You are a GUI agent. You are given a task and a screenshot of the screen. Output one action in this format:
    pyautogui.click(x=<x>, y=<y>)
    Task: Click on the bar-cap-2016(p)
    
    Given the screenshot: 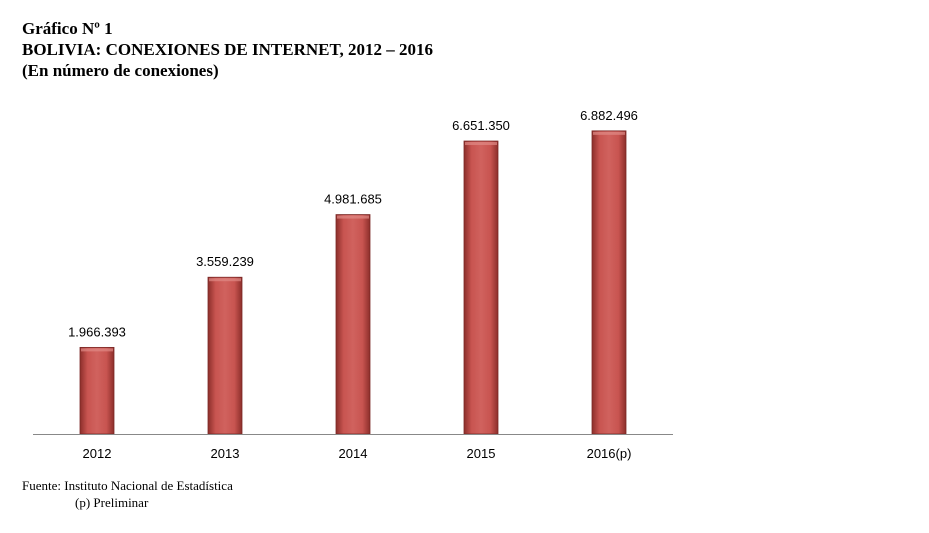 What is the action you would take?
    pyautogui.click(x=609, y=133)
    